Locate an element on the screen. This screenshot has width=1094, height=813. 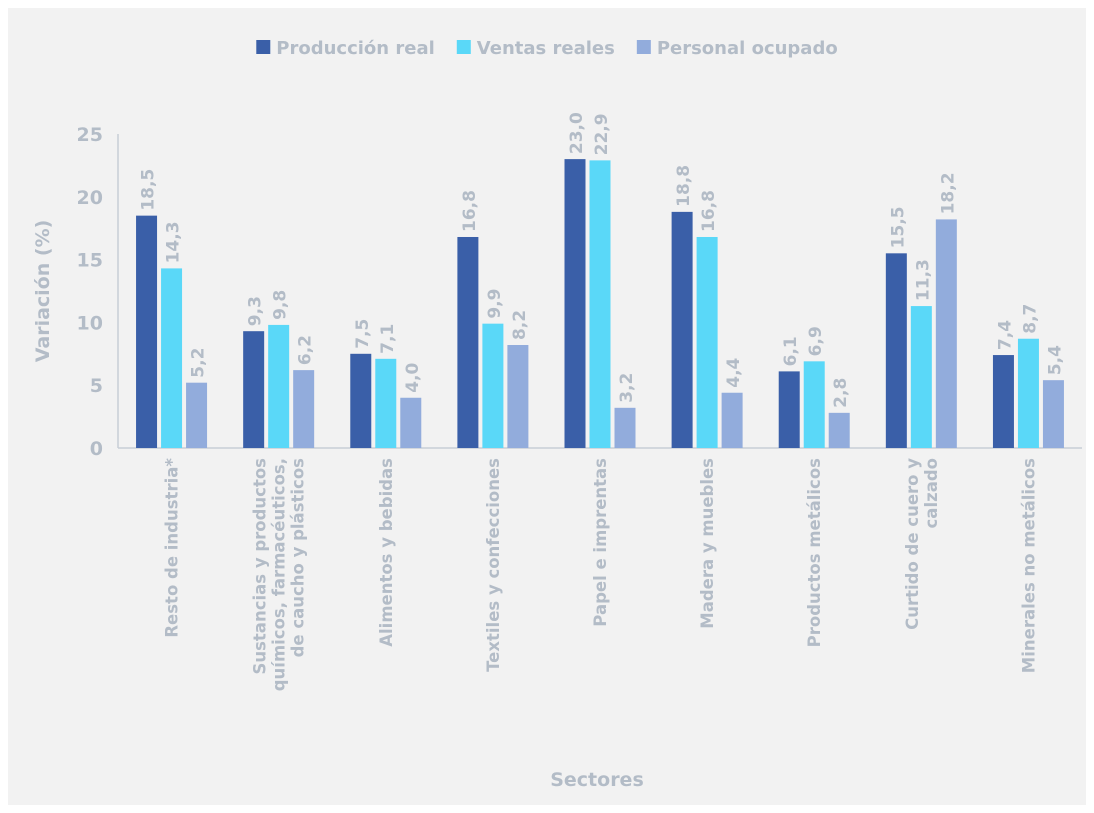
legend-item: Personal ocupado is located at coordinates (737, 48).